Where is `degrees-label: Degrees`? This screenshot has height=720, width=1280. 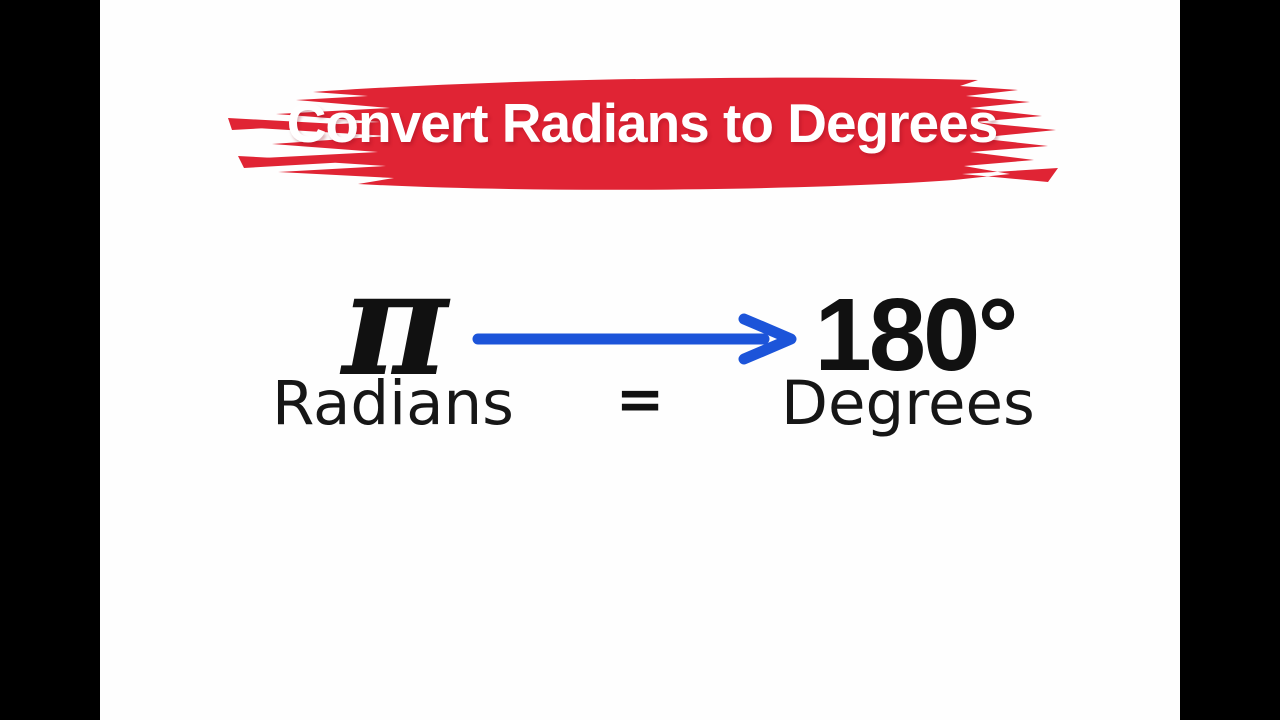
degrees-label: Degrees is located at coordinates (908, 403).